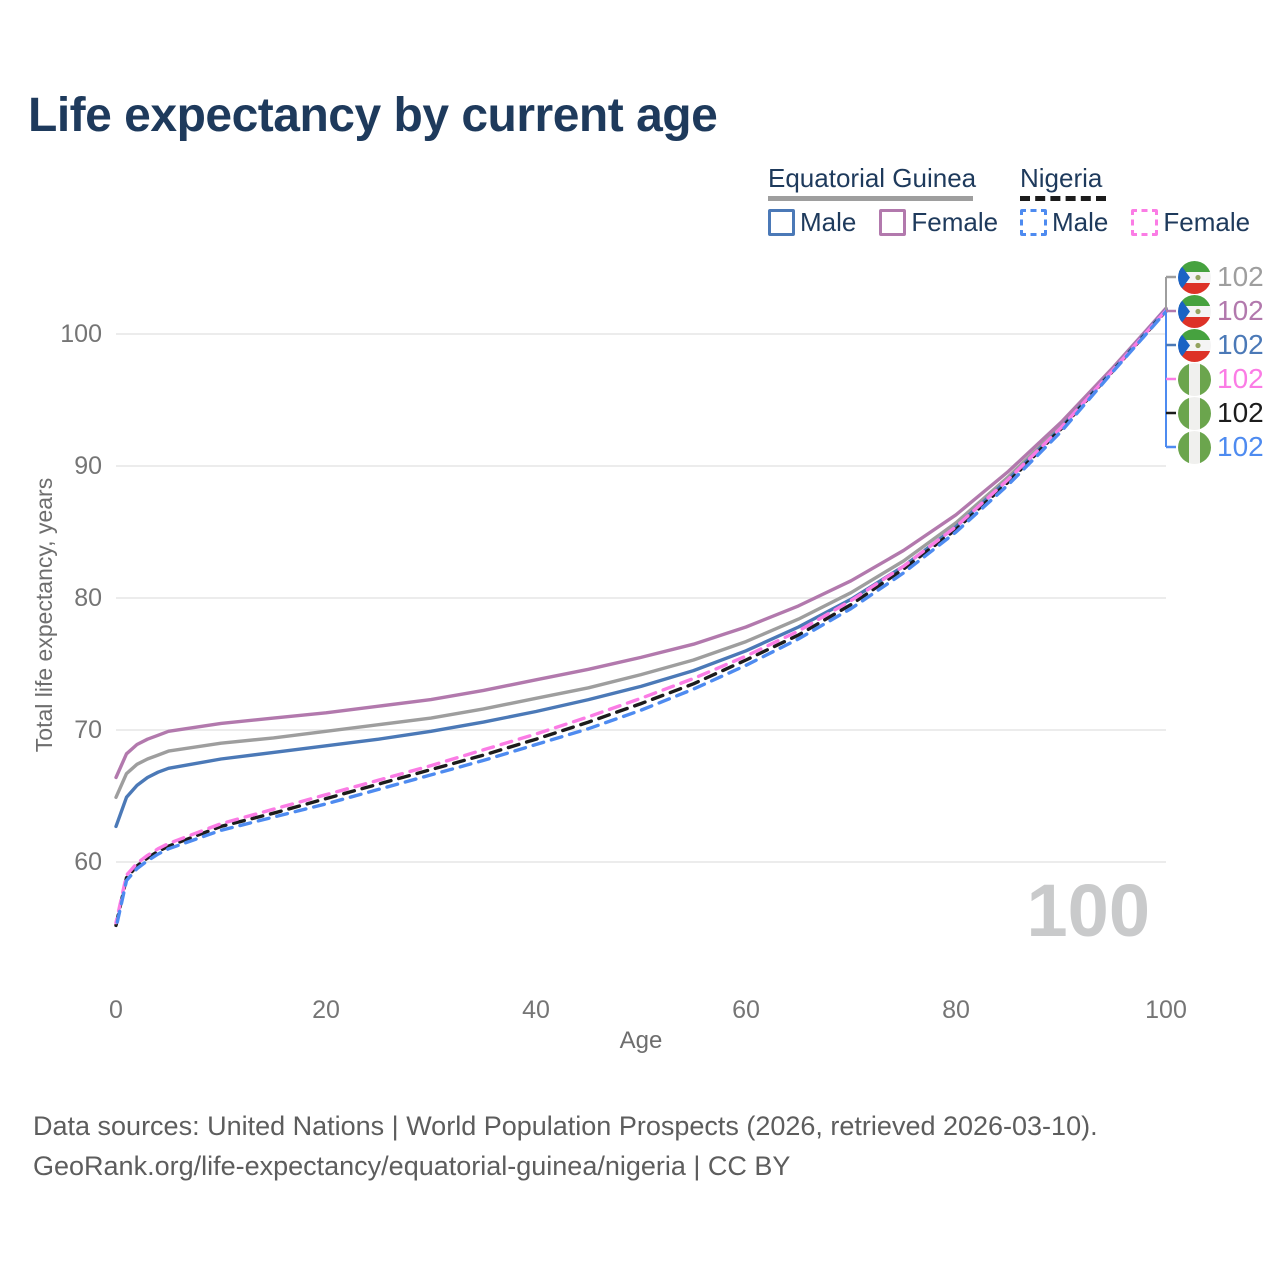 The image size is (1280, 1280). I want to click on endpoint-eg-total: 102, so click(1221, 277).